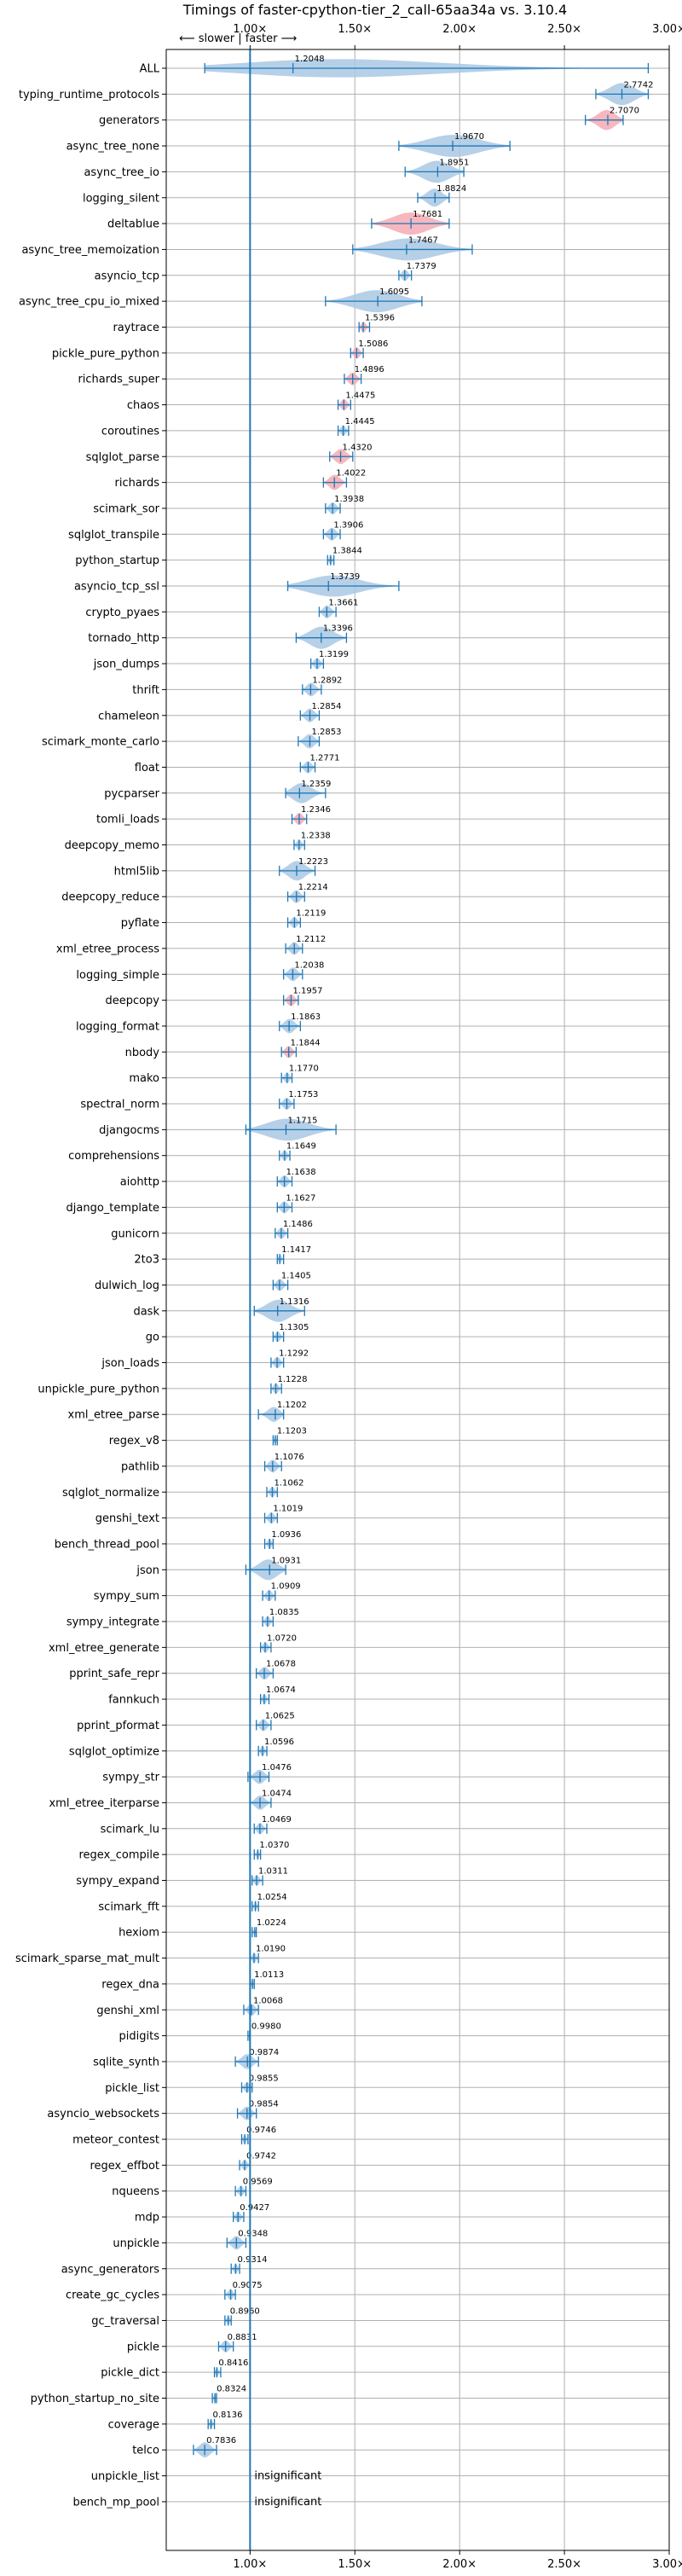  Describe the element at coordinates (277, 1767) in the screenshot. I see `value-label: 1.0476` at that location.